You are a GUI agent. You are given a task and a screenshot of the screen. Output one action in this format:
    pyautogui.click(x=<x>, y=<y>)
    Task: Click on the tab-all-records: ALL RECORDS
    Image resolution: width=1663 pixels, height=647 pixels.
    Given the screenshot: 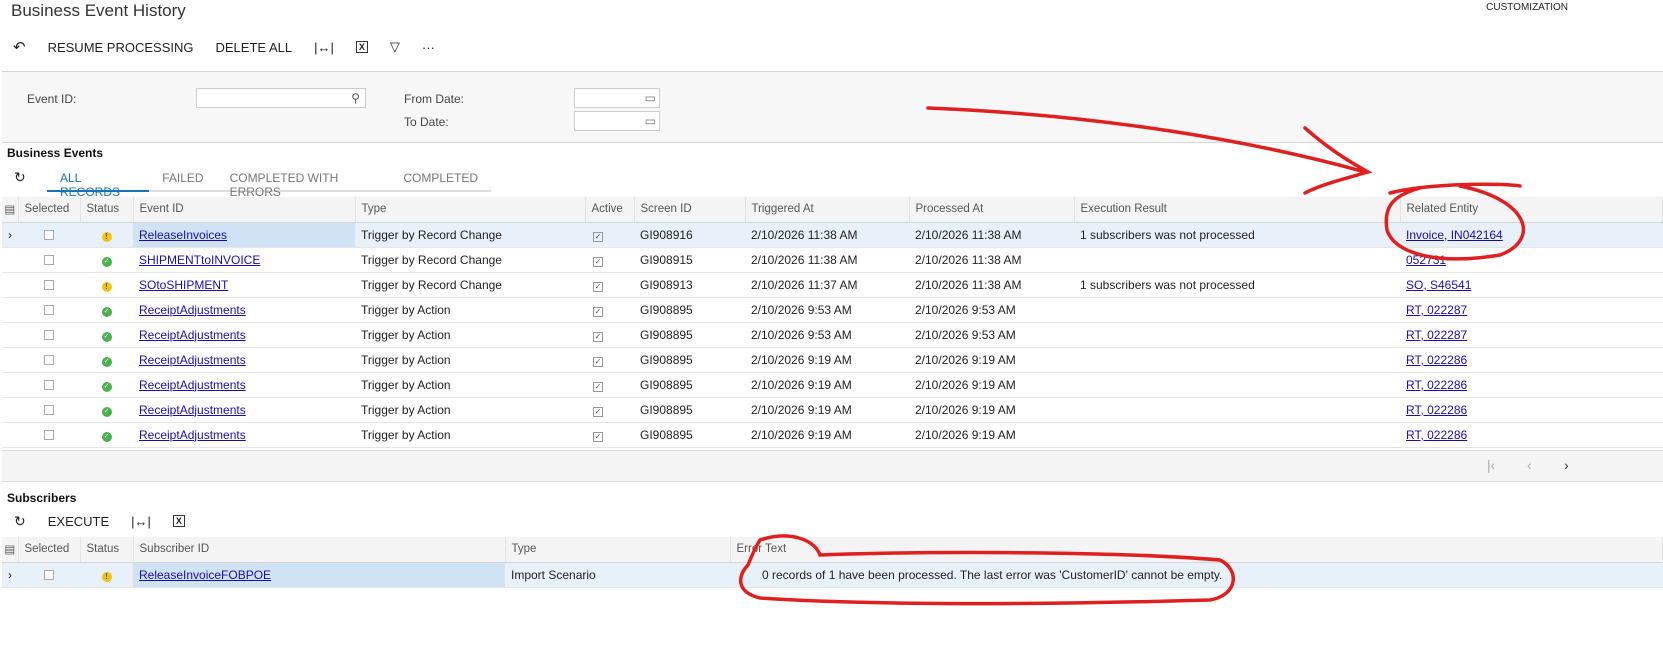 What is the action you would take?
    pyautogui.click(x=98, y=182)
    